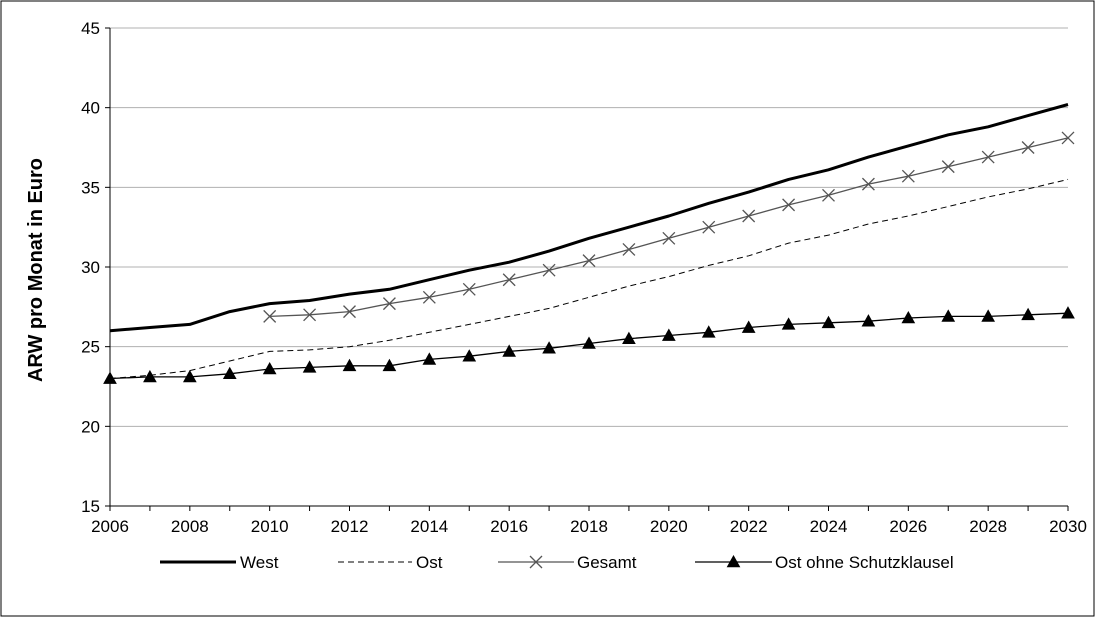 The width and height of the screenshot is (1095, 622). I want to click on x-tick-label: 2012, so click(350, 526).